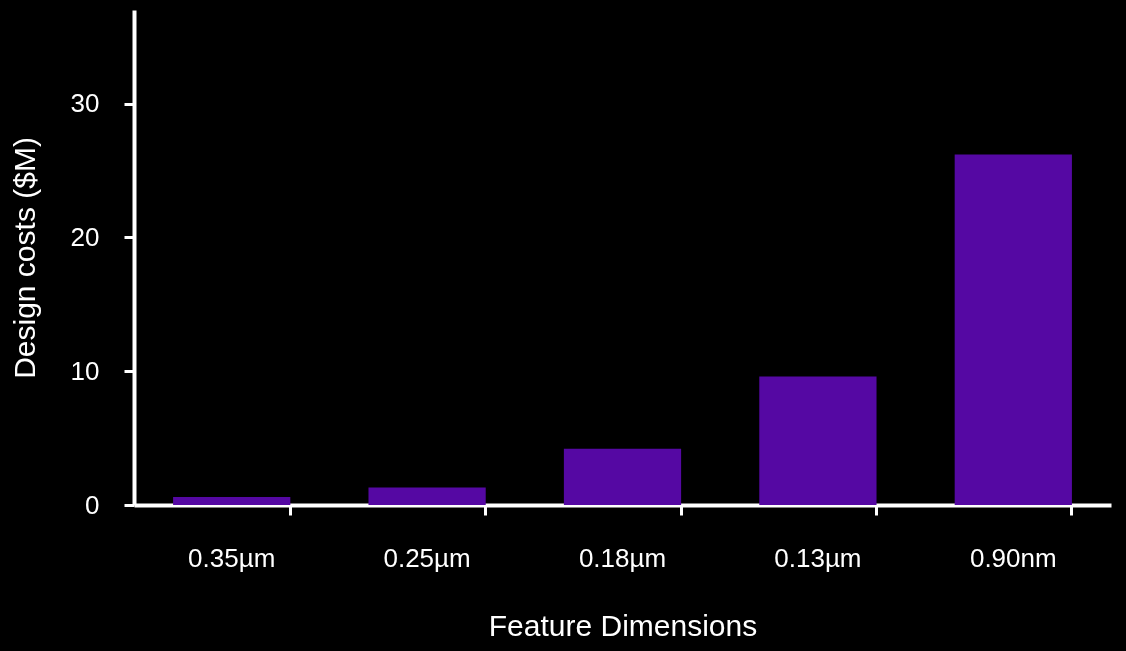  Describe the element at coordinates (92, 504) in the screenshot. I see `y-tick-label: 0` at that location.